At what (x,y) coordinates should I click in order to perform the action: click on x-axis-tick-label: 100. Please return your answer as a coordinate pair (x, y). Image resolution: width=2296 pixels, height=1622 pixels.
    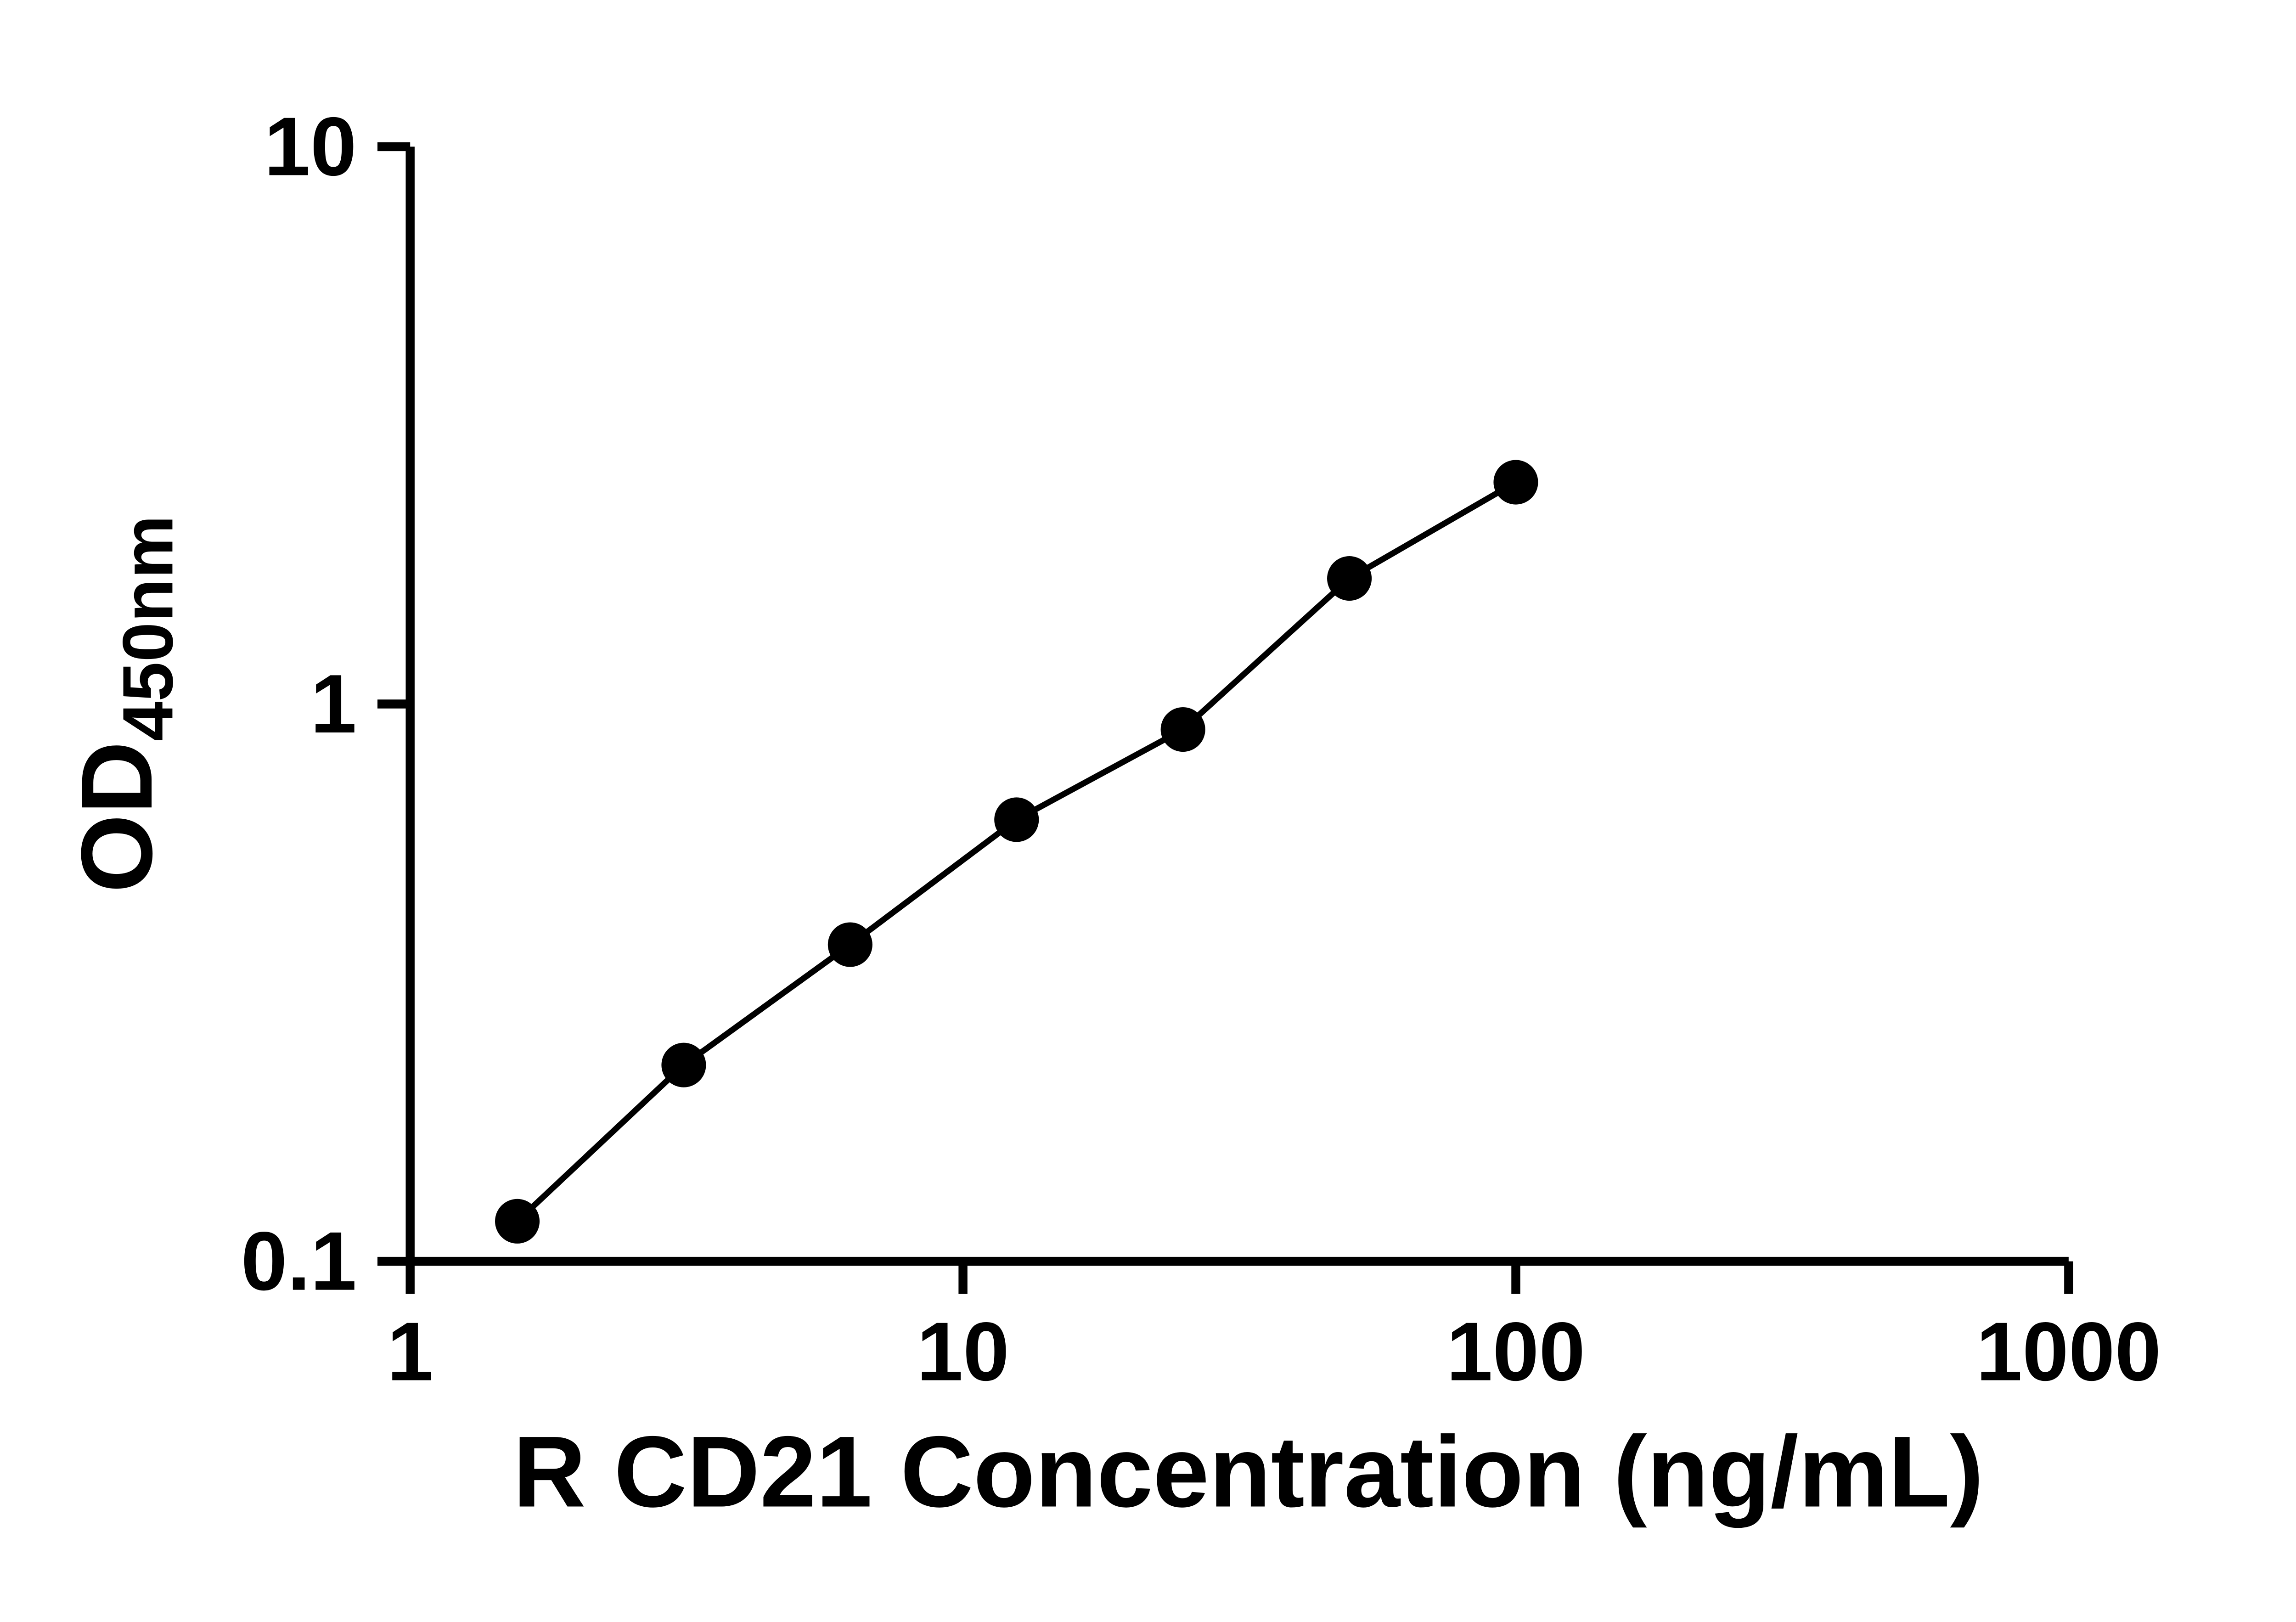
    Looking at the image, I should click on (1515, 1352).